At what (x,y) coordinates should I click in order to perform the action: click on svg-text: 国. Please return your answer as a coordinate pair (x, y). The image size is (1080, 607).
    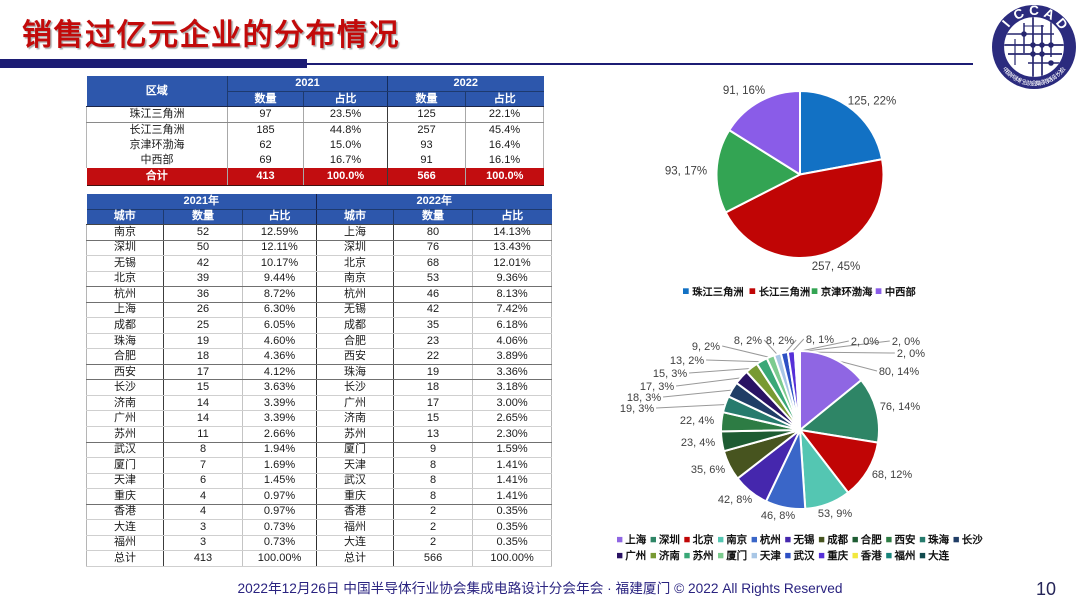
    Looking at the image, I should click on (1007, 73).